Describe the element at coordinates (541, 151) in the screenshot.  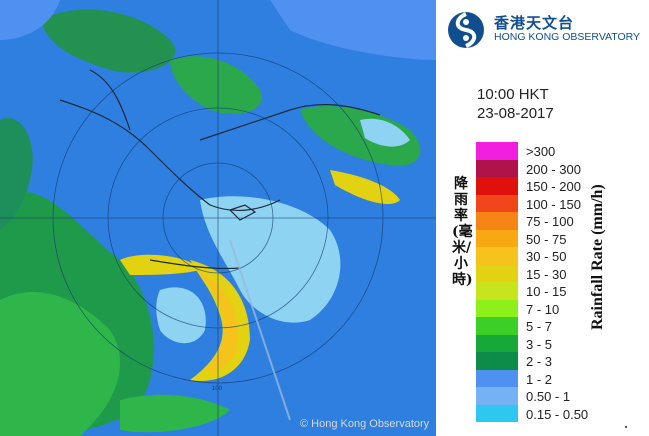
I see `legend-label: >300` at that location.